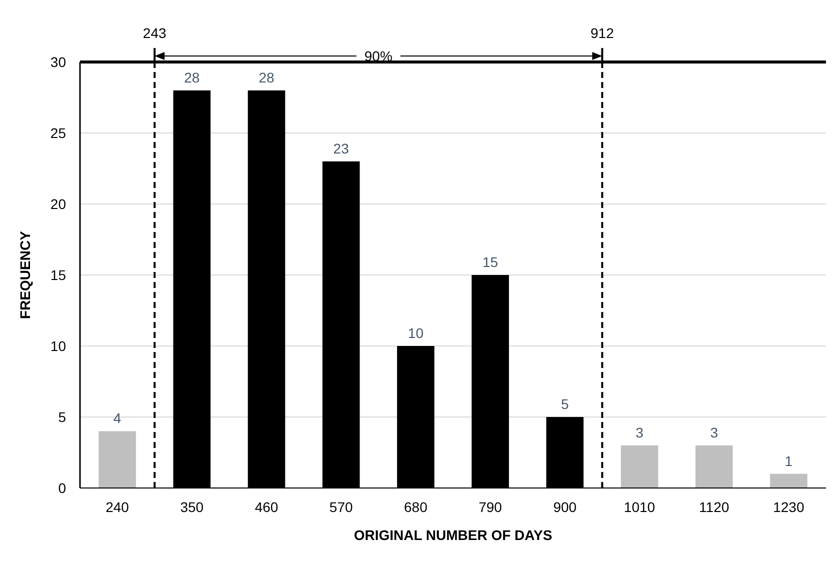 The height and width of the screenshot is (566, 838). What do you see at coordinates (118, 507) in the screenshot?
I see `x-tick-label: 240` at bounding box center [118, 507].